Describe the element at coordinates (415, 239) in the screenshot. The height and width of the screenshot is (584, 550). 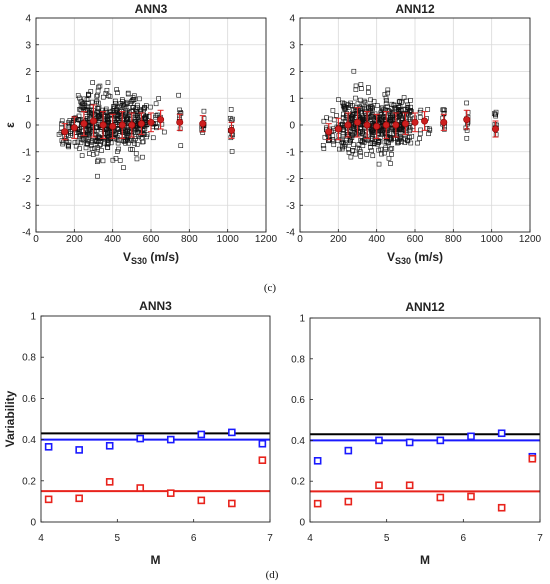
I see `x-tick-label: 600` at that location.